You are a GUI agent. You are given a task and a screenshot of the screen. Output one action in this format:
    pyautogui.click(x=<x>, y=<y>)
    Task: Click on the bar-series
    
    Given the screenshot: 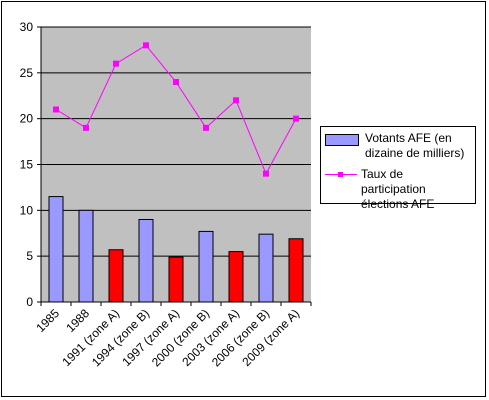 What is the action you would take?
    pyautogui.click(x=176, y=249)
    